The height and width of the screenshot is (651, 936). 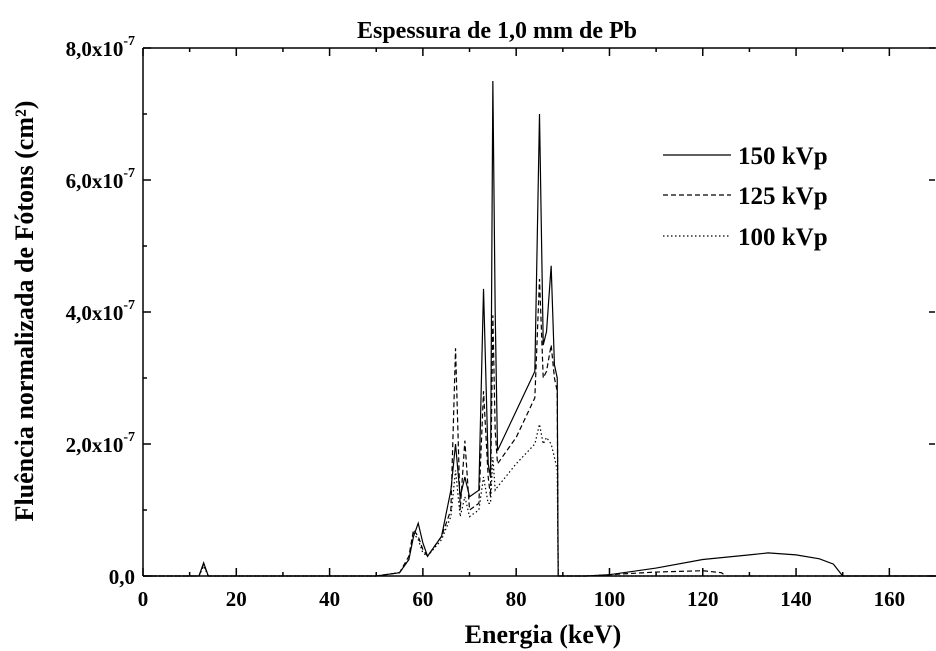 What do you see at coordinates (100, 311) in the screenshot?
I see `y-tick-label: 4,0x10⁻⁷` at bounding box center [100, 311].